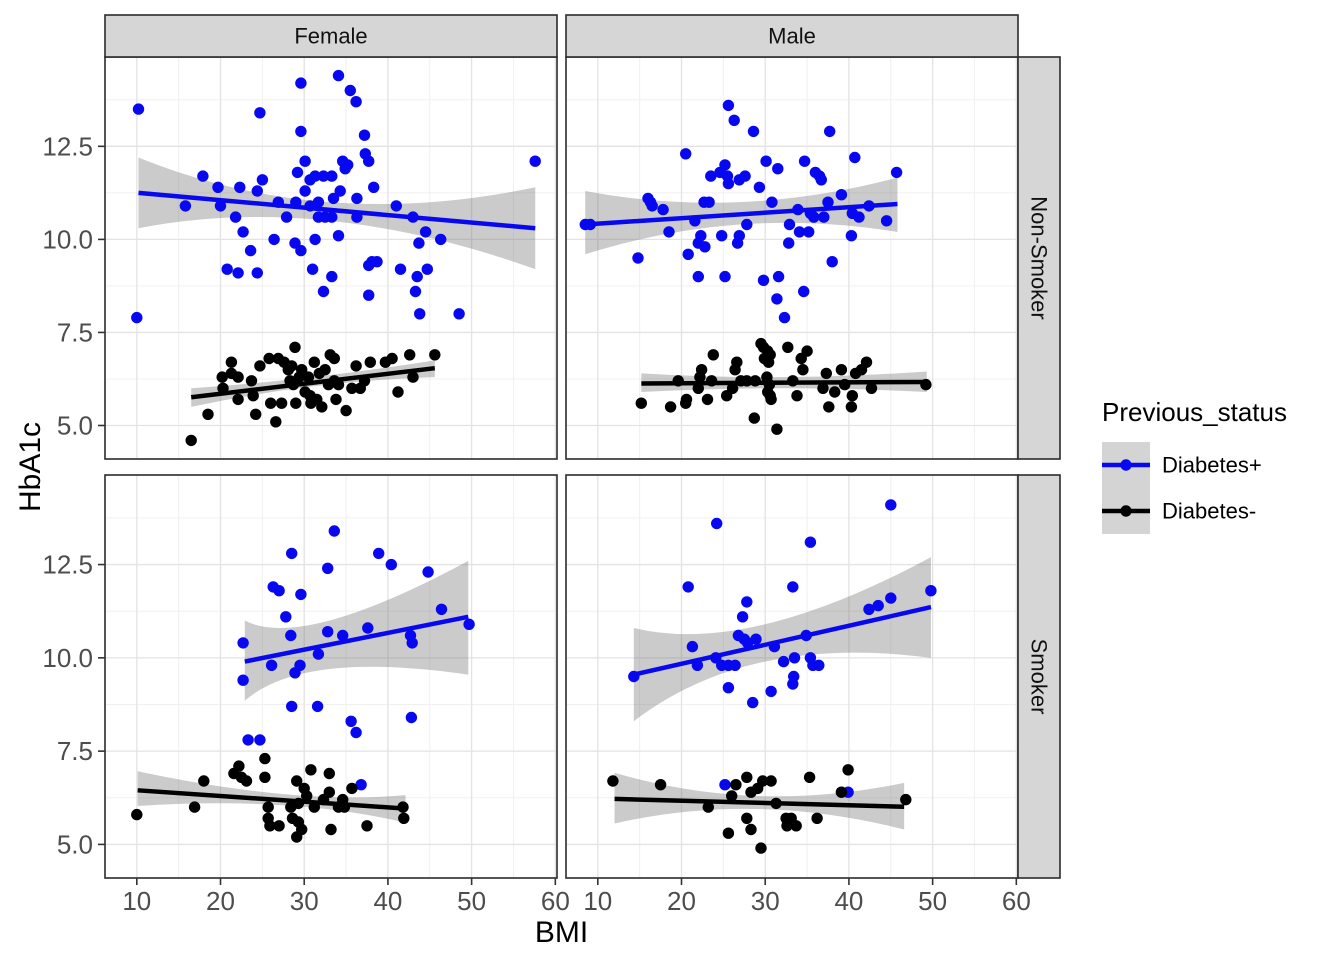  I want to click on panel-male-non-smoker, so click(792, 258).